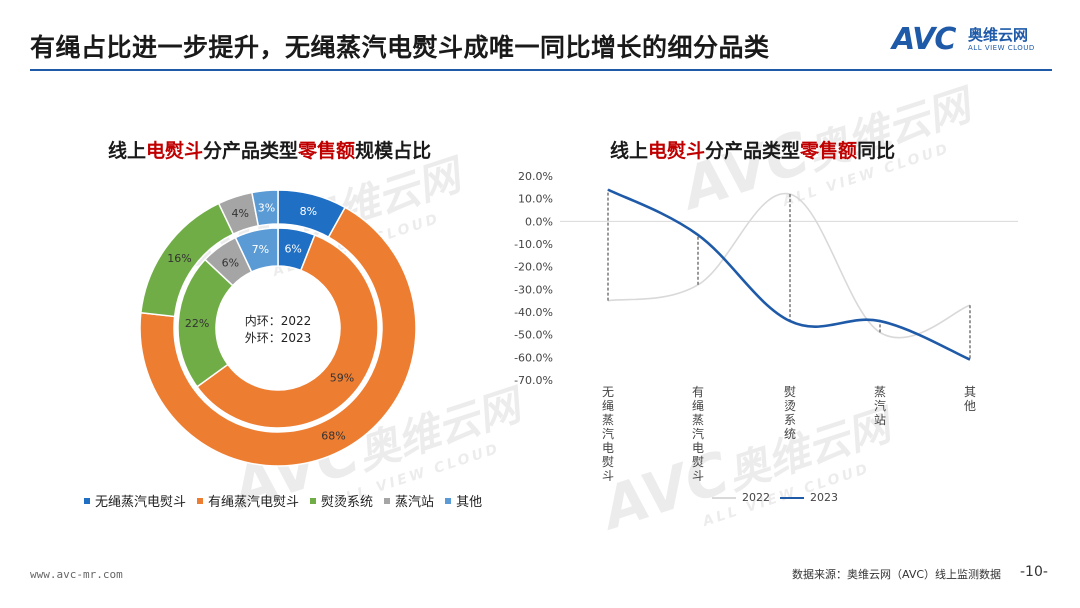 The image size is (1080, 608). What do you see at coordinates (270, 151) in the screenshot?
I see `donut-chart-title: 线上电熨斗分产品类型零售额规模占比` at bounding box center [270, 151].